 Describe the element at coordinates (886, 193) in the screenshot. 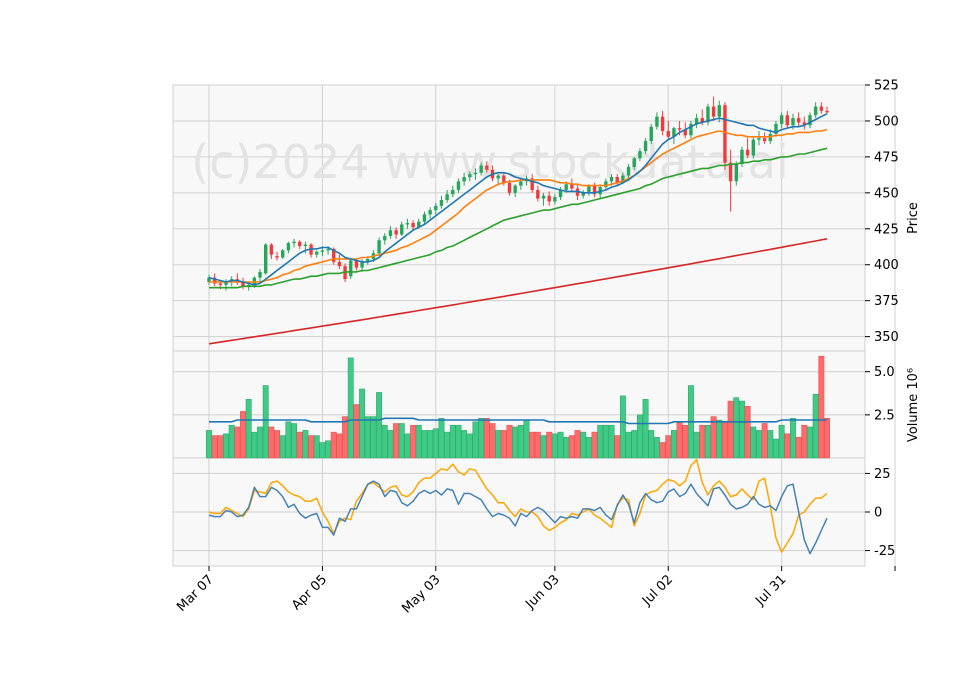

I see `price-tick-label: 450` at that location.